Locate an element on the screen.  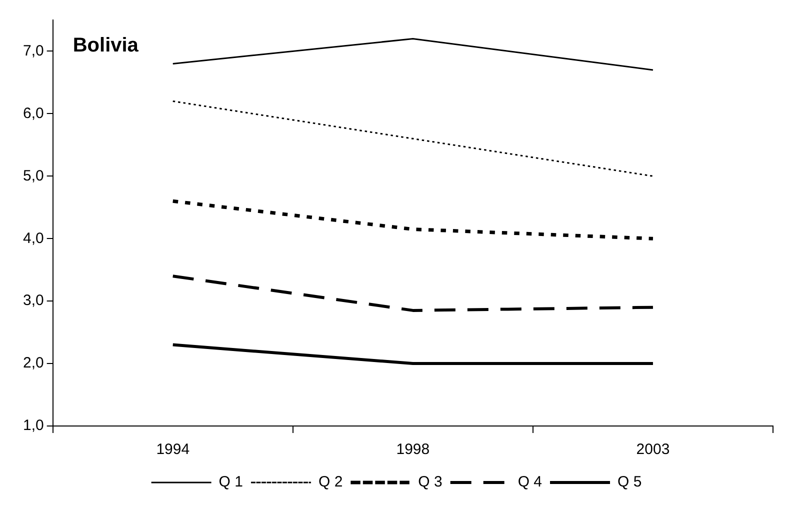
legend-label: Q 2 is located at coordinates (330, 482).